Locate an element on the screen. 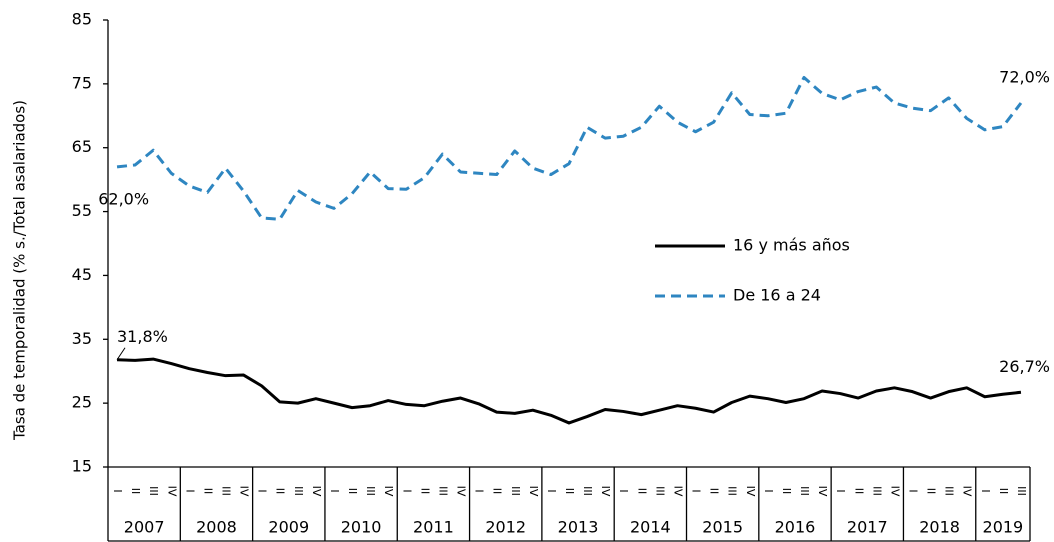 This screenshot has height=542, width=1054. year-label: 2015 is located at coordinates (722, 527).